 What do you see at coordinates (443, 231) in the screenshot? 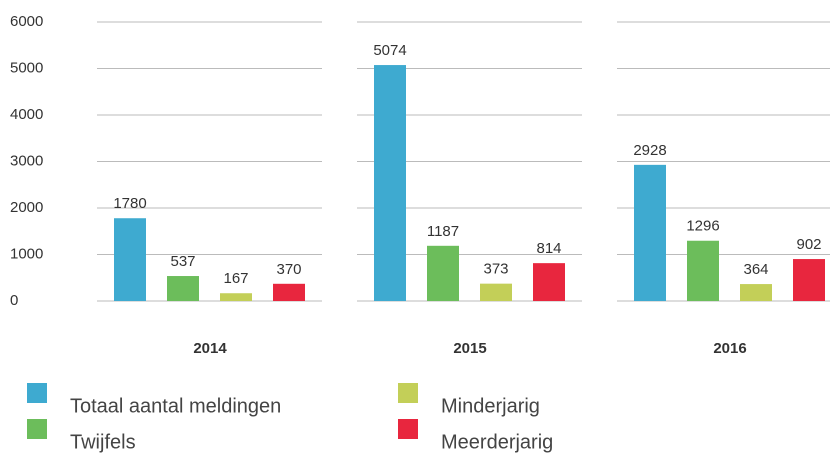
I see `data-label: 1187` at bounding box center [443, 231].